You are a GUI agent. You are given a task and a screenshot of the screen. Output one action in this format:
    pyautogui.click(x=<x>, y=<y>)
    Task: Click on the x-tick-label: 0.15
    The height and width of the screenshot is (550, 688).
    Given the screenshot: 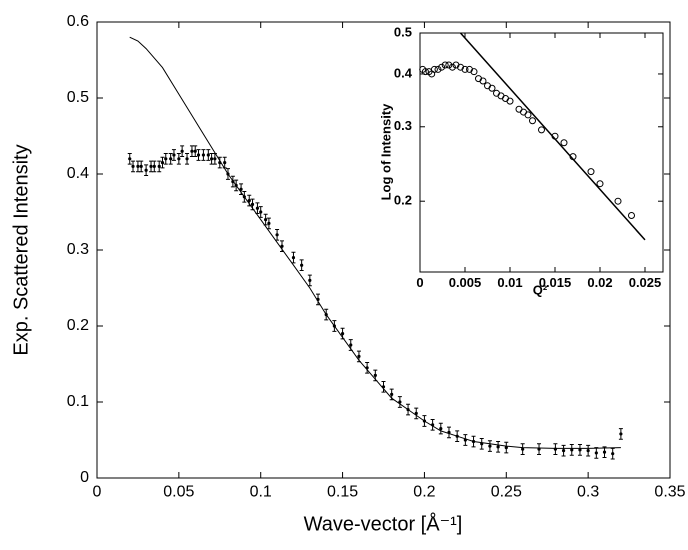 What is the action you would take?
    pyautogui.click(x=342, y=492)
    